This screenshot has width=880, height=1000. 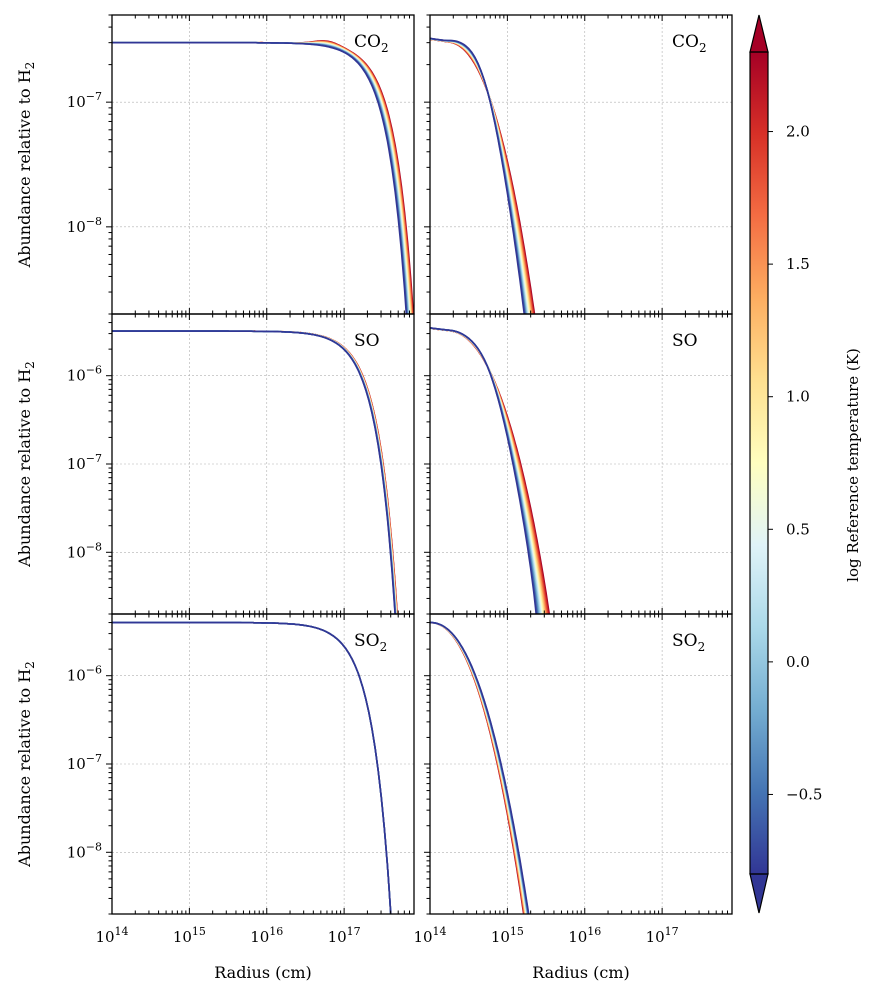 I want to click on colorbar-label: log Reference temperature (K), so click(x=853, y=465).